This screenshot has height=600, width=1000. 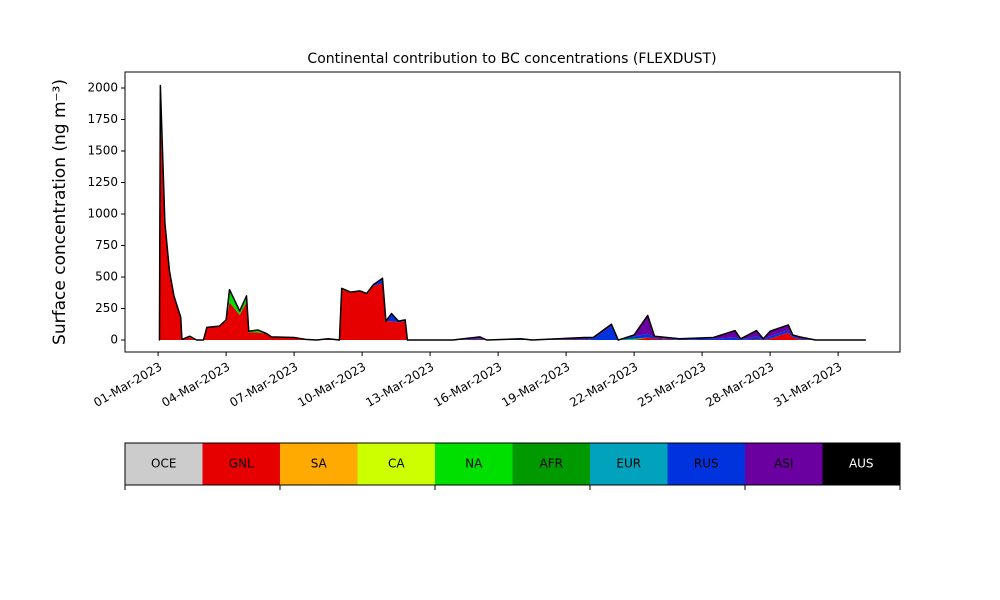 I want to click on legend-label: ASI, so click(x=783, y=464).